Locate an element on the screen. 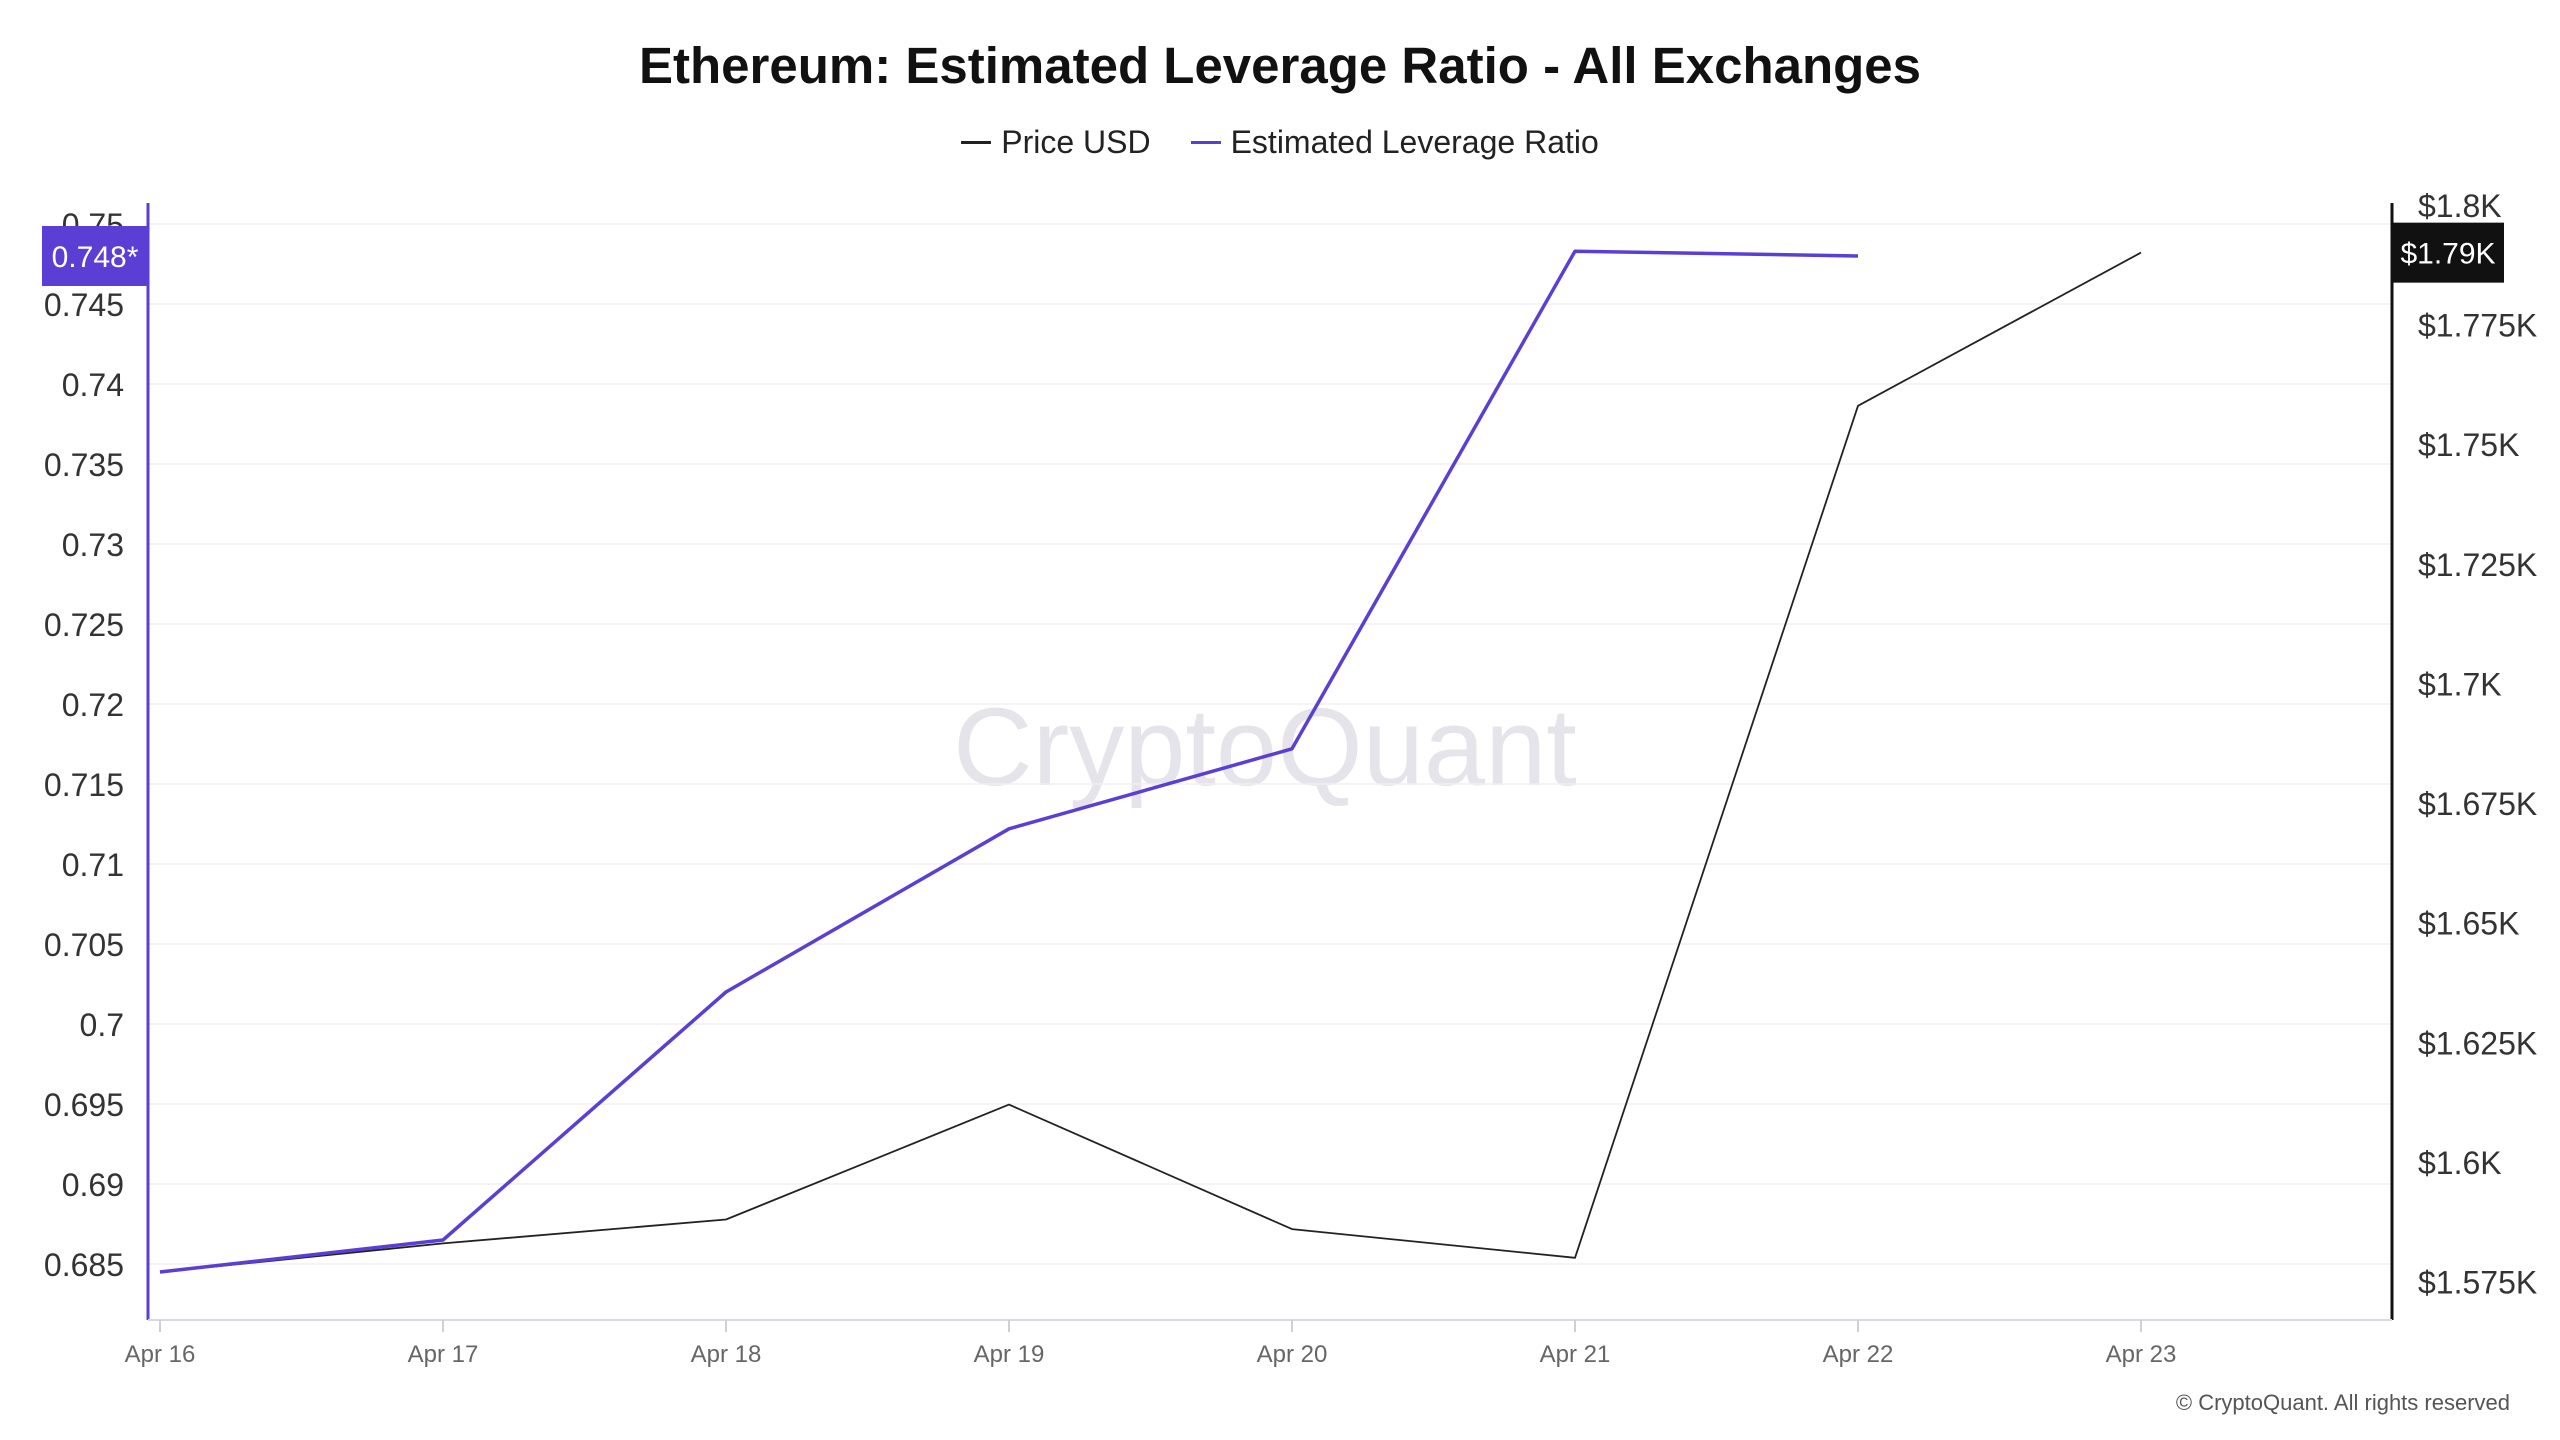 The width and height of the screenshot is (2560, 1440). right-tick-label: $1.625K is located at coordinates (2477, 1043).